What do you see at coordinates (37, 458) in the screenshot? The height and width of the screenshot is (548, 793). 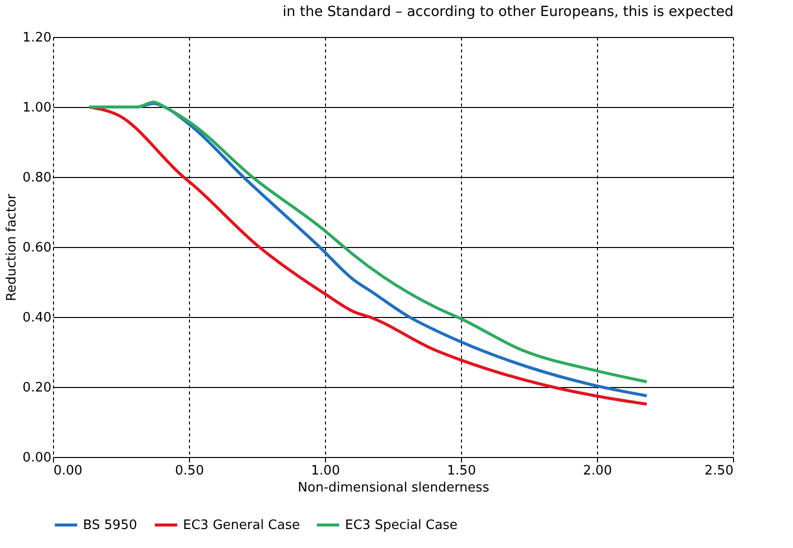 I see `y-tick-label: 0.00` at bounding box center [37, 458].